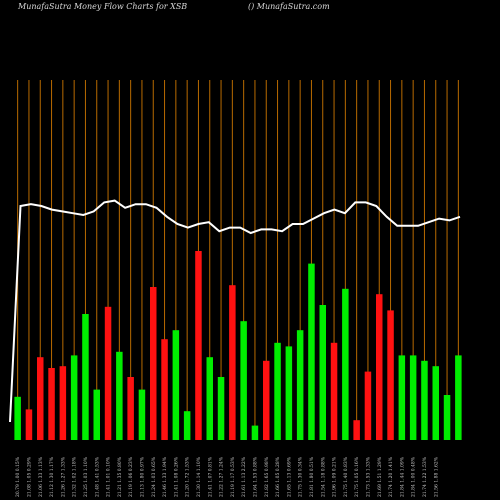  Describe the element at coordinates (436, 476) in the screenshot. I see `x-tick-label: 21.56 1.88 1.62%` at that location.